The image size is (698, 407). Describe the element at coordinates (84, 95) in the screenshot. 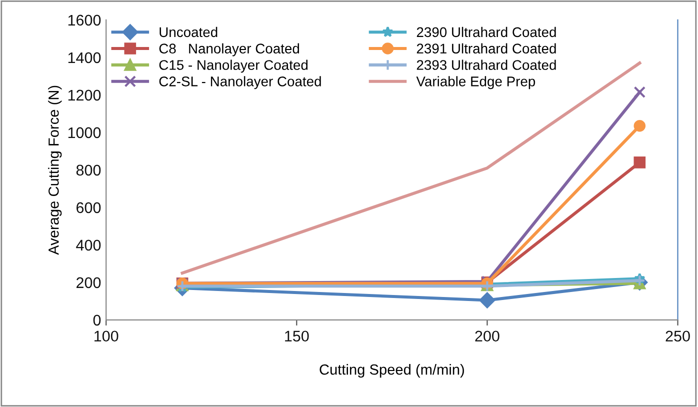

I see `y-tick-label: 1200` at that location.